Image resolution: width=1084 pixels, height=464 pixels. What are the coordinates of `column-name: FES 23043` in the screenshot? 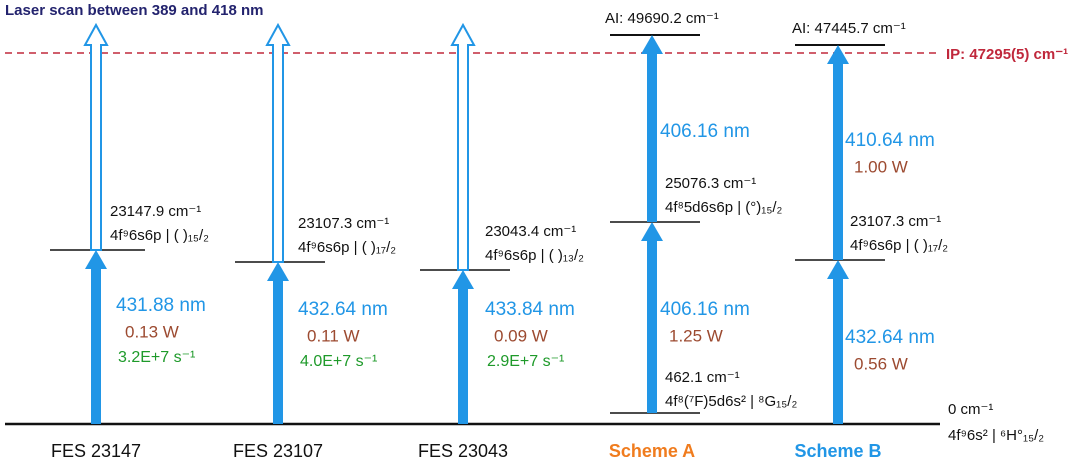 It's located at (463, 451).